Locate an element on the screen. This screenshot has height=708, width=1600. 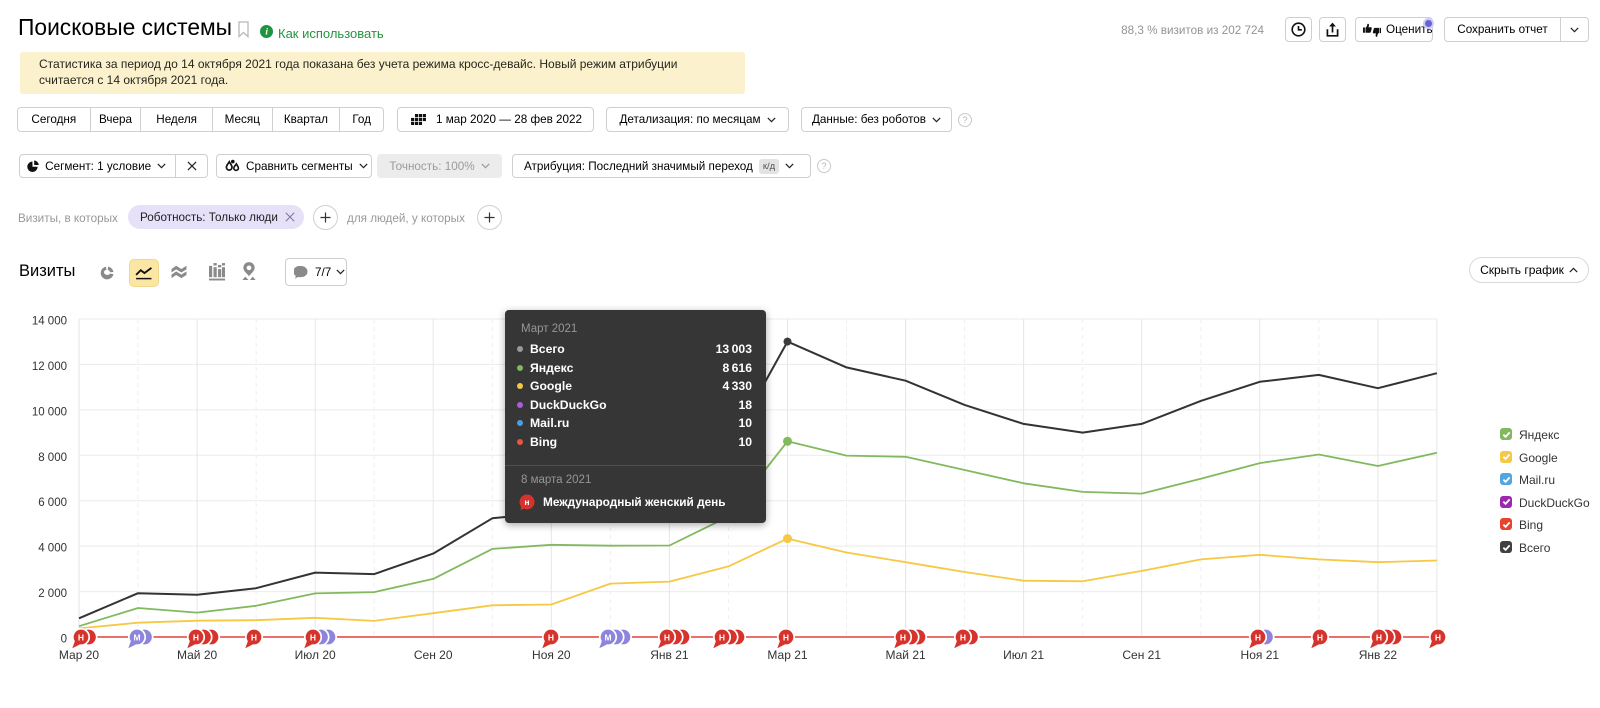
svg-text: 10 000 is located at coordinates (49, 412).